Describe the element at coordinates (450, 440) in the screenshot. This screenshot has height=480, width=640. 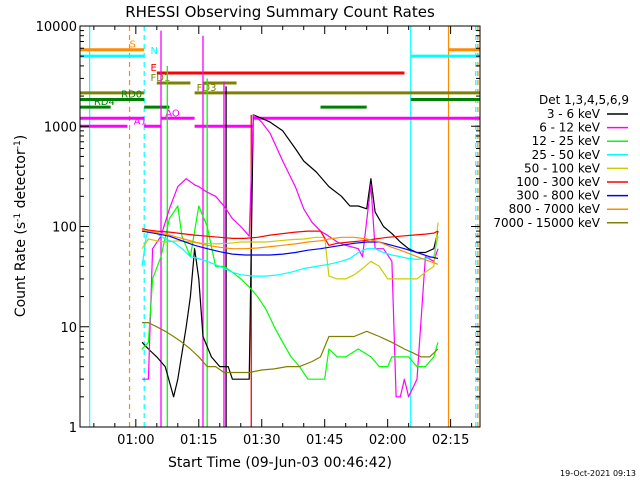
I see `x-tick-label-5: 02:15` at that location.